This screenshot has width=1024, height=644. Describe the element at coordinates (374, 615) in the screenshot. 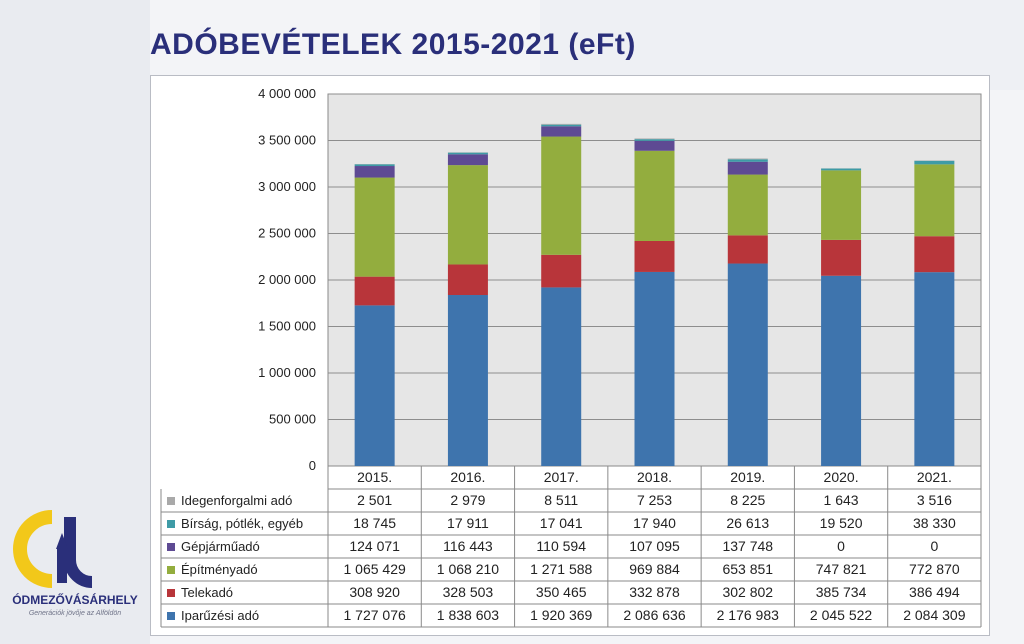

I see `data-label: 1 727 076` at that location.